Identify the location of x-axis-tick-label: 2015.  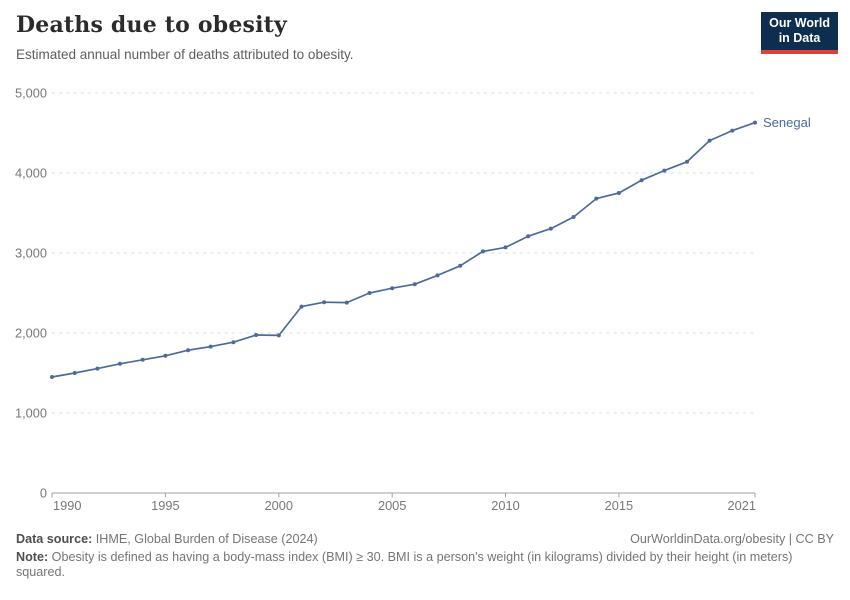
(619, 505).